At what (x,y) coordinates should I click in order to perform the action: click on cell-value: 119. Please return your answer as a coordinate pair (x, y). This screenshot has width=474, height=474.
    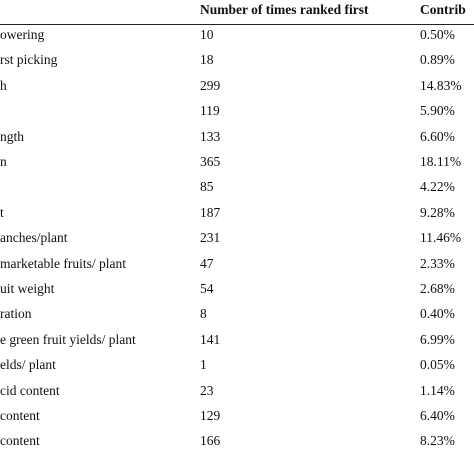
    Looking at the image, I should click on (210, 111).